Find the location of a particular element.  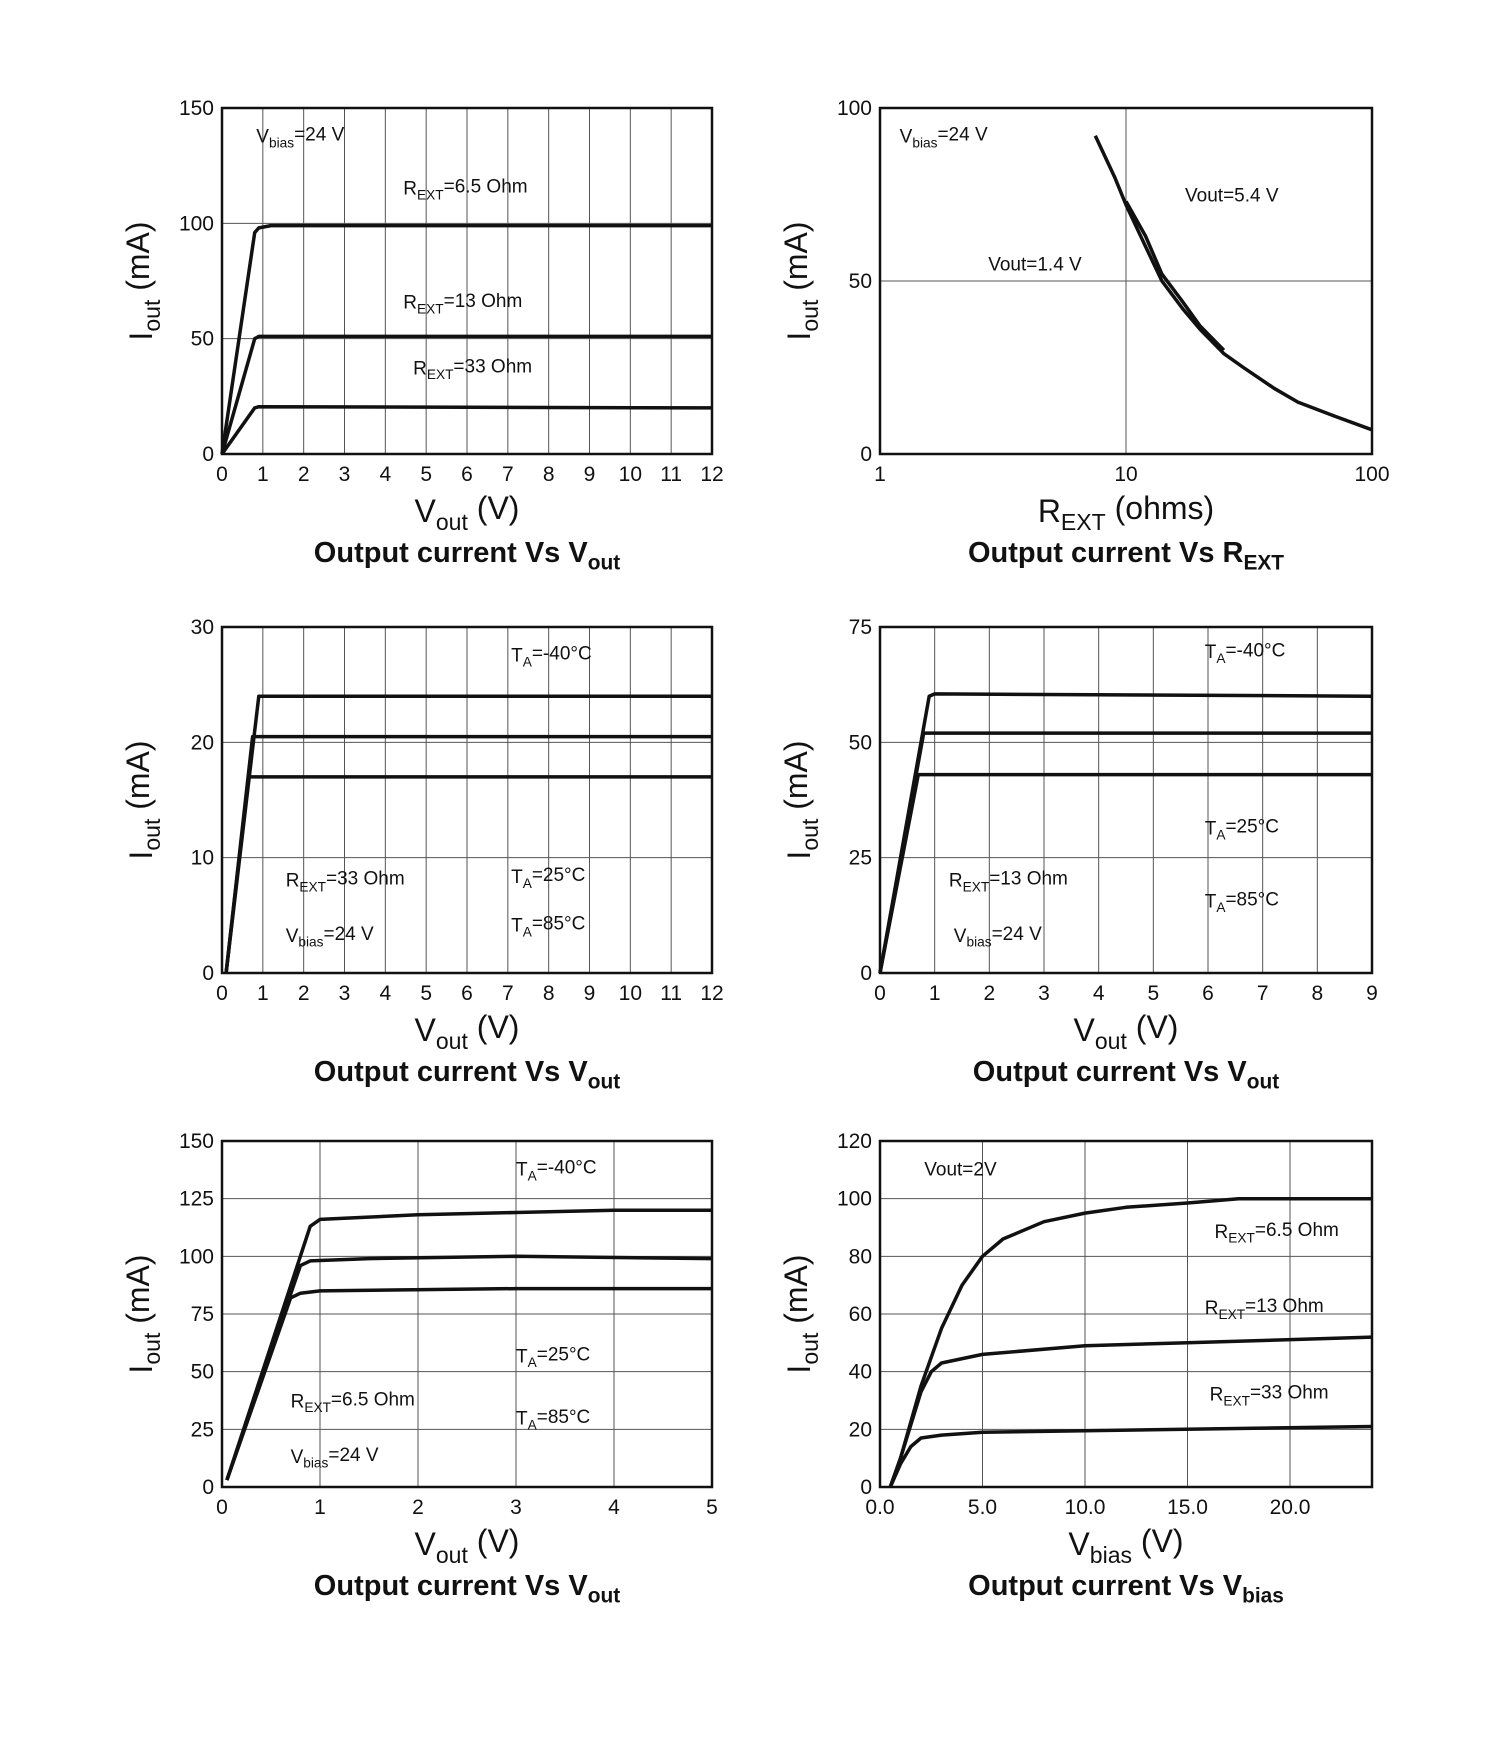

text-part: =-40°C is located at coordinates (567, 1168).